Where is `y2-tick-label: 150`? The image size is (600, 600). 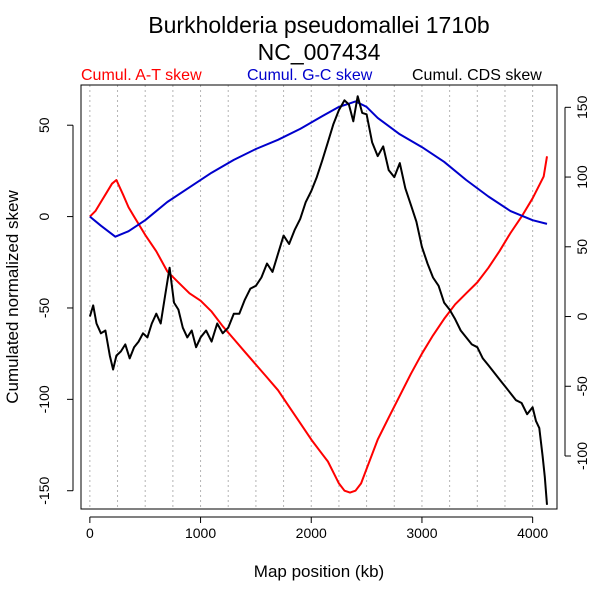
y2-tick-label: 150 is located at coordinates (582, 107).